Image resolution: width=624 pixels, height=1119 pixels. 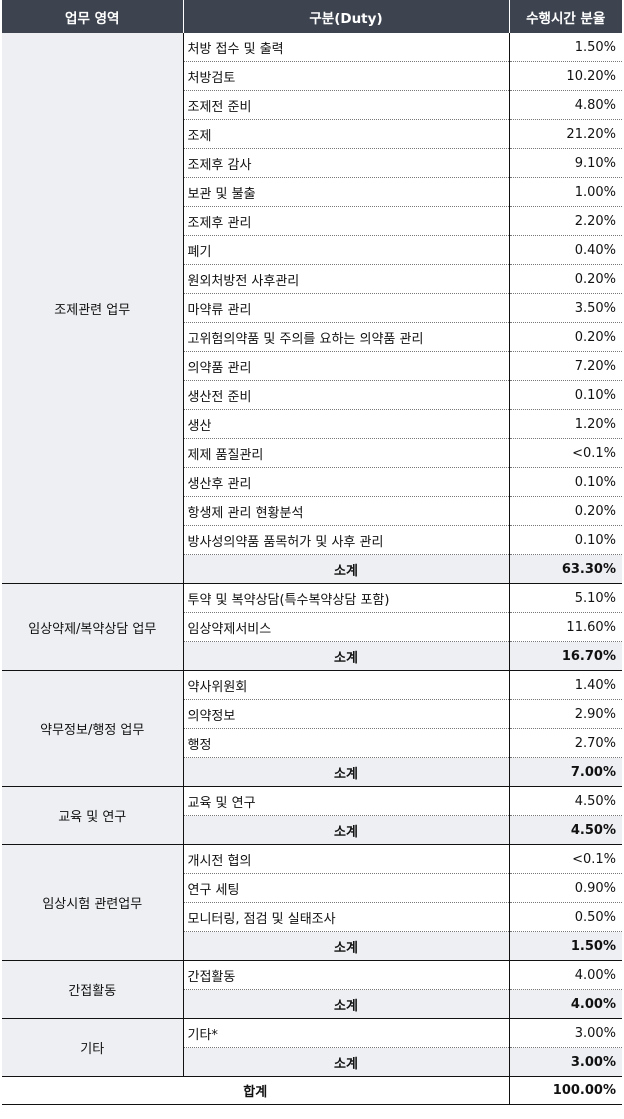 I want to click on table-row: 고위험의약품 및 주의를 요하는 의약품 관리 0.20%, so click(x=312, y=337).